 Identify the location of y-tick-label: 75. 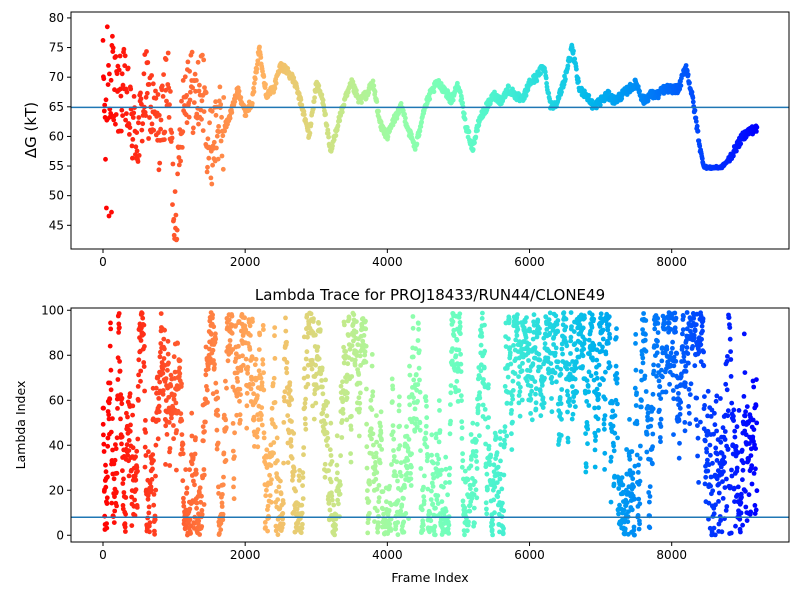
(56, 48).